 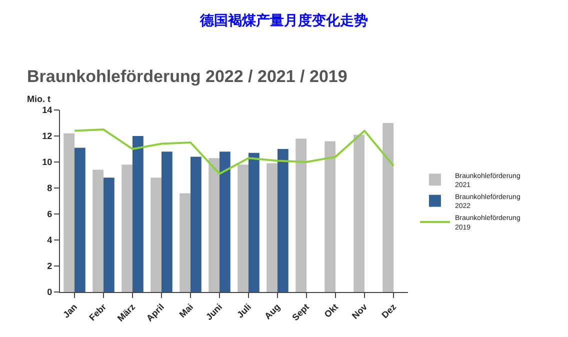 I want to click on y-tick-label: 14, so click(x=47, y=110).